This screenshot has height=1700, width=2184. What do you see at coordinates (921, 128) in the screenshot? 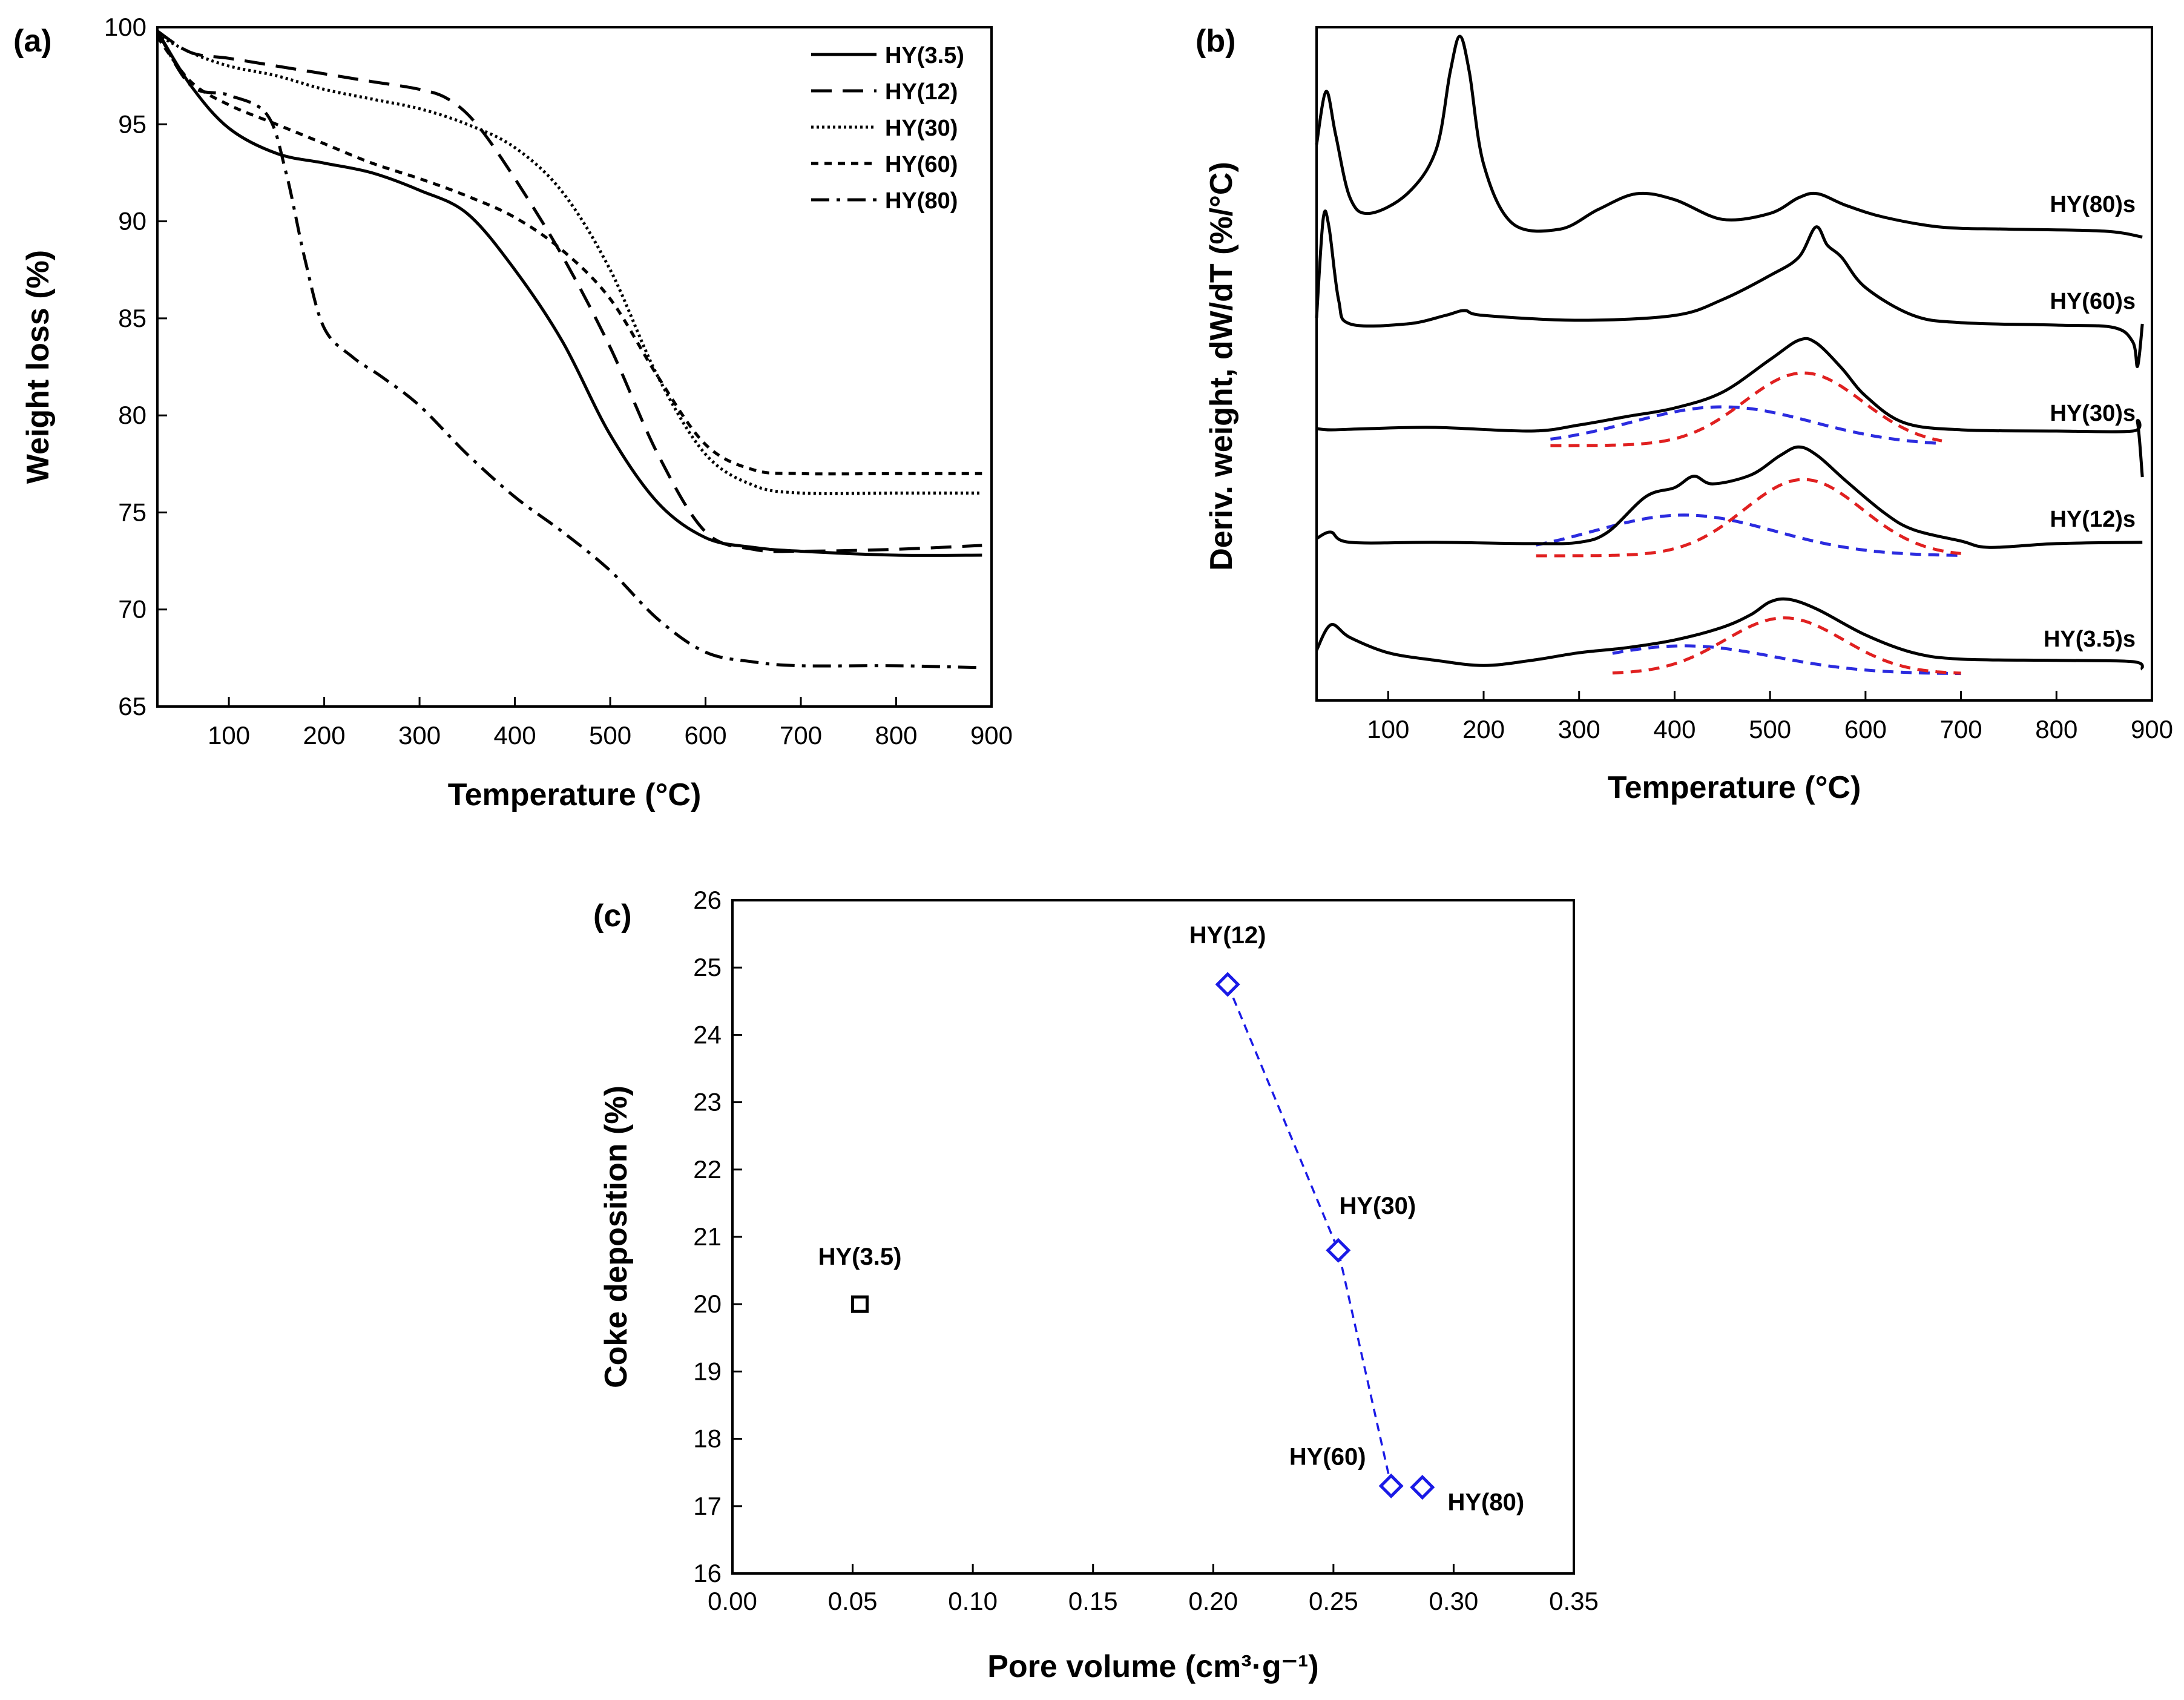
I see `panel-a-legend-label: HY(30)` at bounding box center [921, 128].